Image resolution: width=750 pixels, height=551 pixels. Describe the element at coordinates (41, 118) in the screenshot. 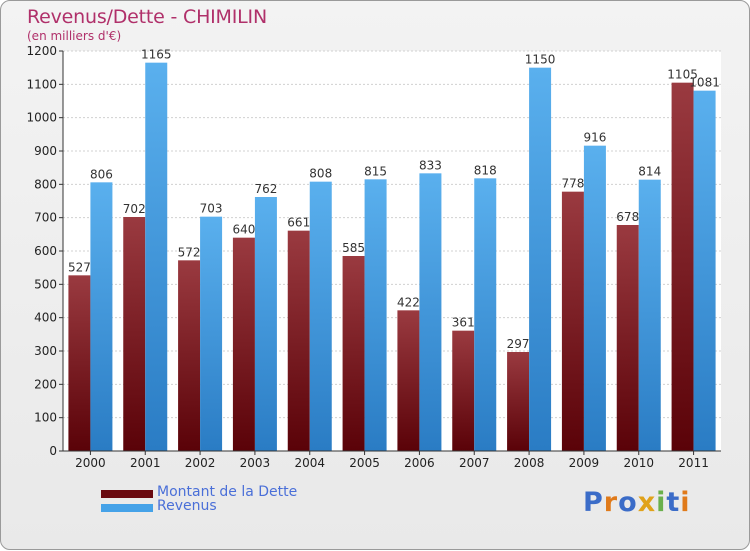

I see `y-tick-label: 1000` at that location.